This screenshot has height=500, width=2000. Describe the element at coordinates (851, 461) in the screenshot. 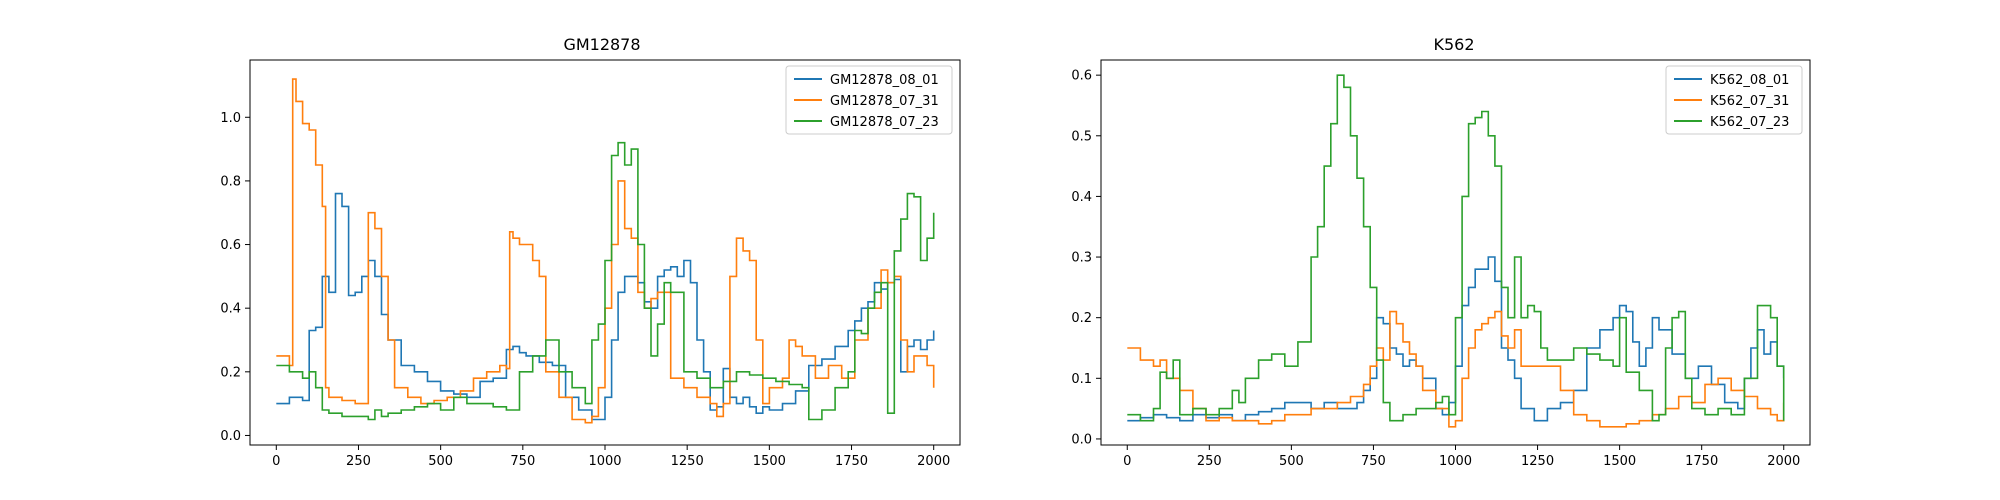

I see `gm12878-x-tick-label: 1750` at that location.